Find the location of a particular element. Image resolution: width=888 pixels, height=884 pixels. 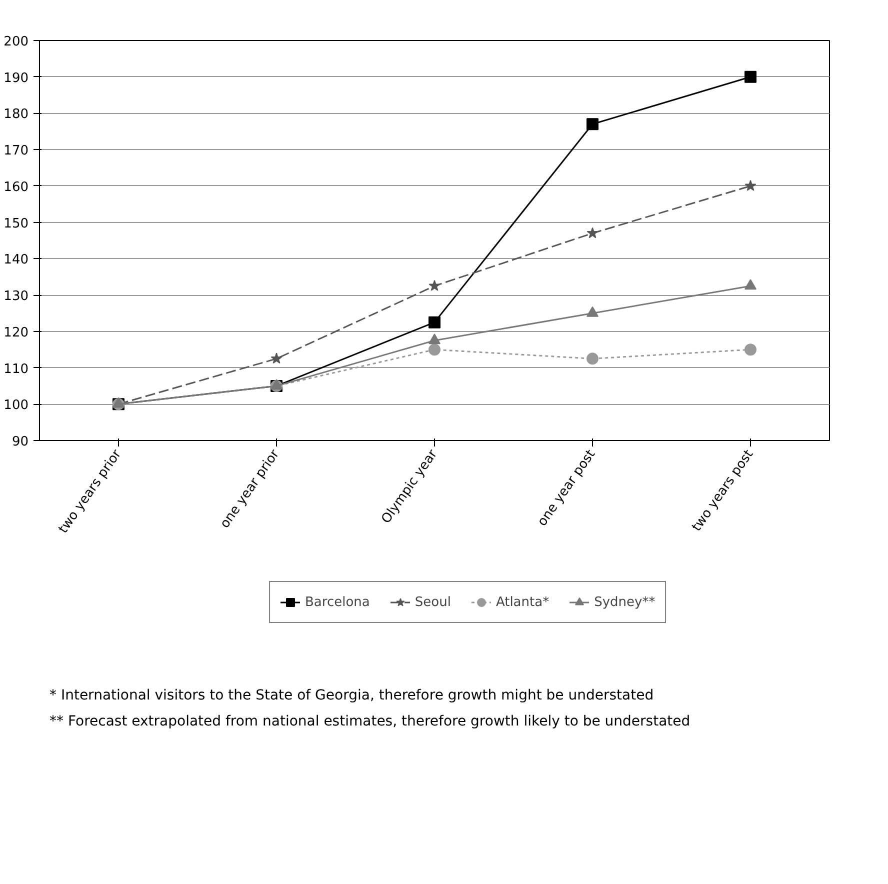

y-tick-label: 140 is located at coordinates (16, 260).